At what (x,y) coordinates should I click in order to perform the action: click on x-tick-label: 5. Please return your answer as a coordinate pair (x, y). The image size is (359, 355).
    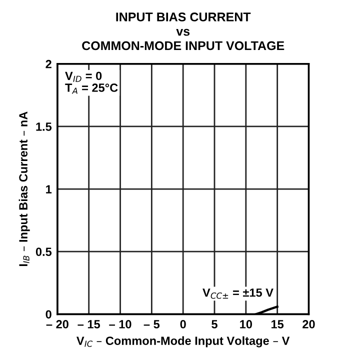
    Looking at the image, I should click on (215, 324).